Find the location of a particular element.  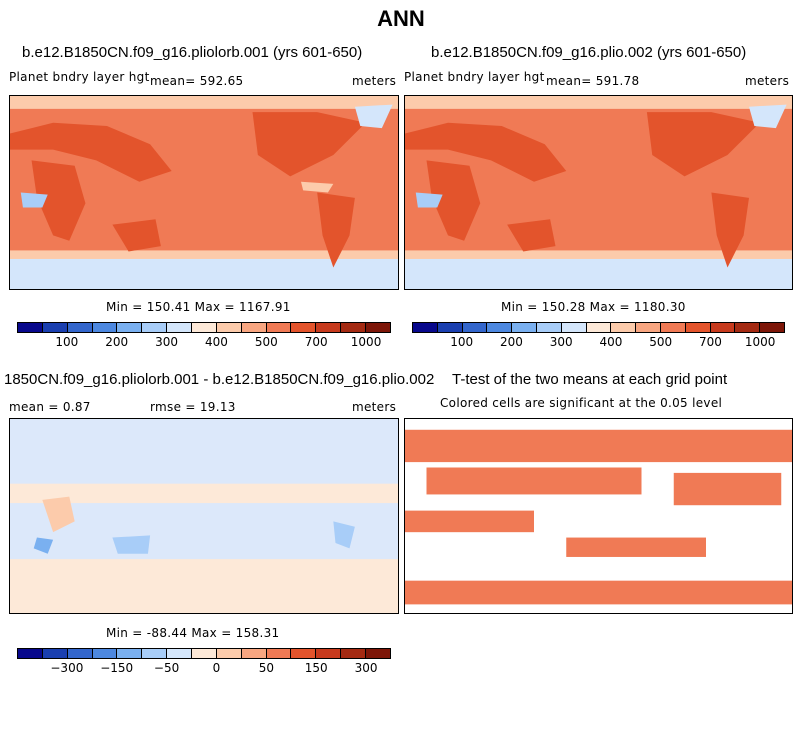

panel3-units-label: meters is located at coordinates (374, 407).